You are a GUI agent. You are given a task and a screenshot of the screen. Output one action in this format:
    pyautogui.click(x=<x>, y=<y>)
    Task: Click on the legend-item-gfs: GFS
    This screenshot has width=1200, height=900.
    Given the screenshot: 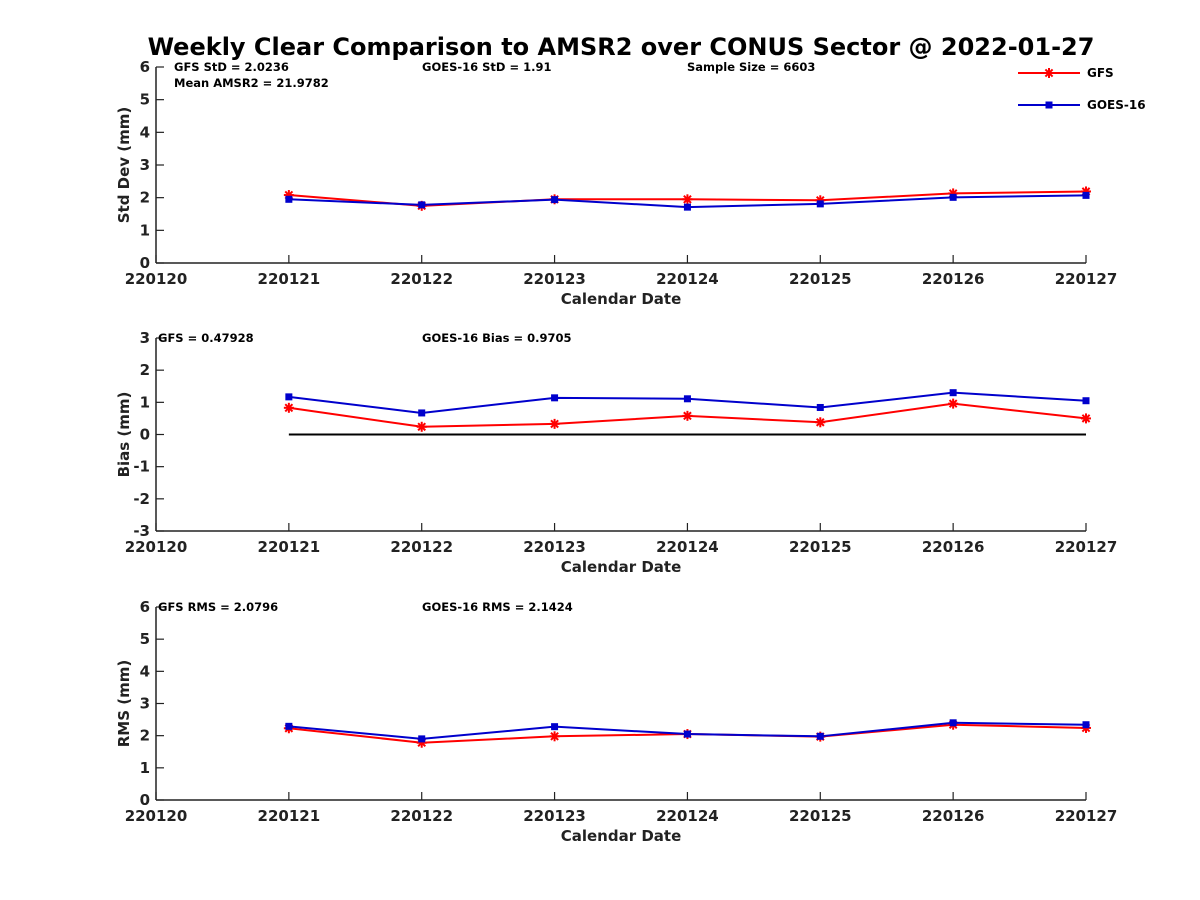 What is the action you would take?
    pyautogui.click(x=1066, y=73)
    